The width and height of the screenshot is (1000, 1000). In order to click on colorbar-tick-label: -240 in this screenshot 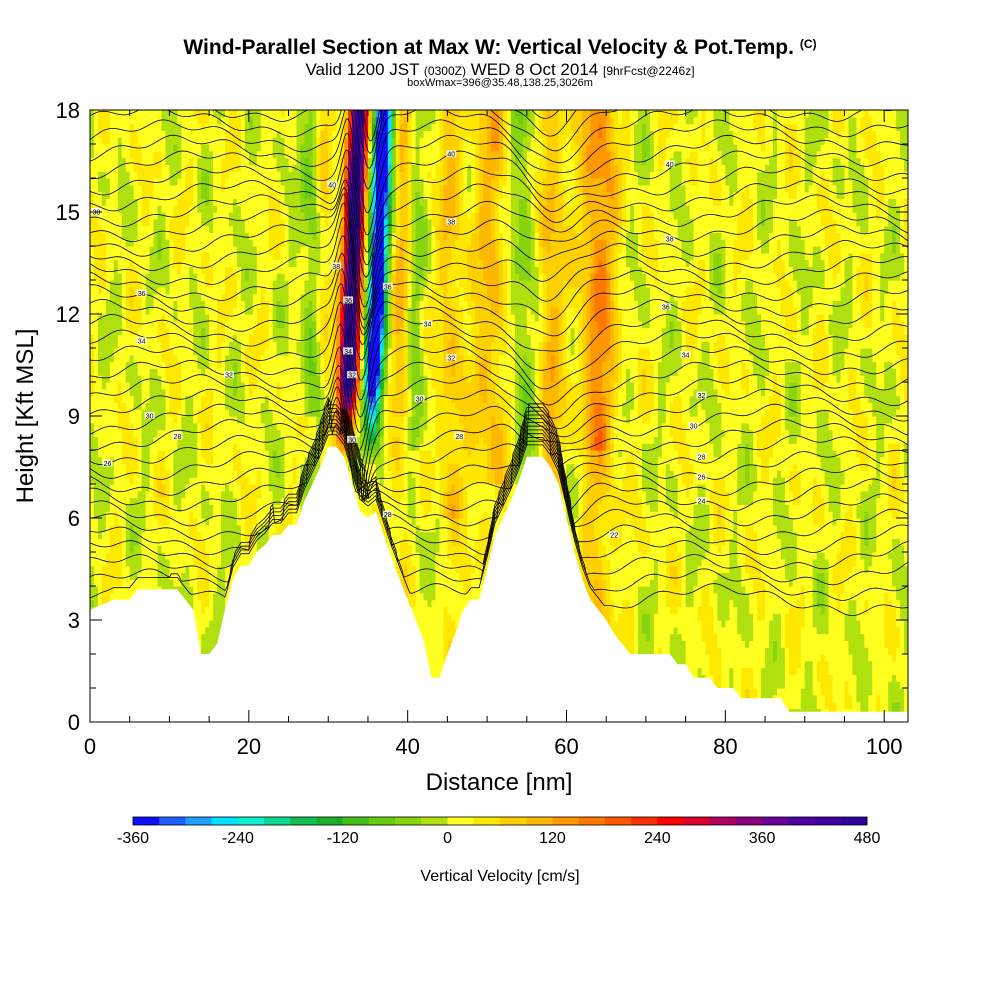, I will do `click(238, 838)`.